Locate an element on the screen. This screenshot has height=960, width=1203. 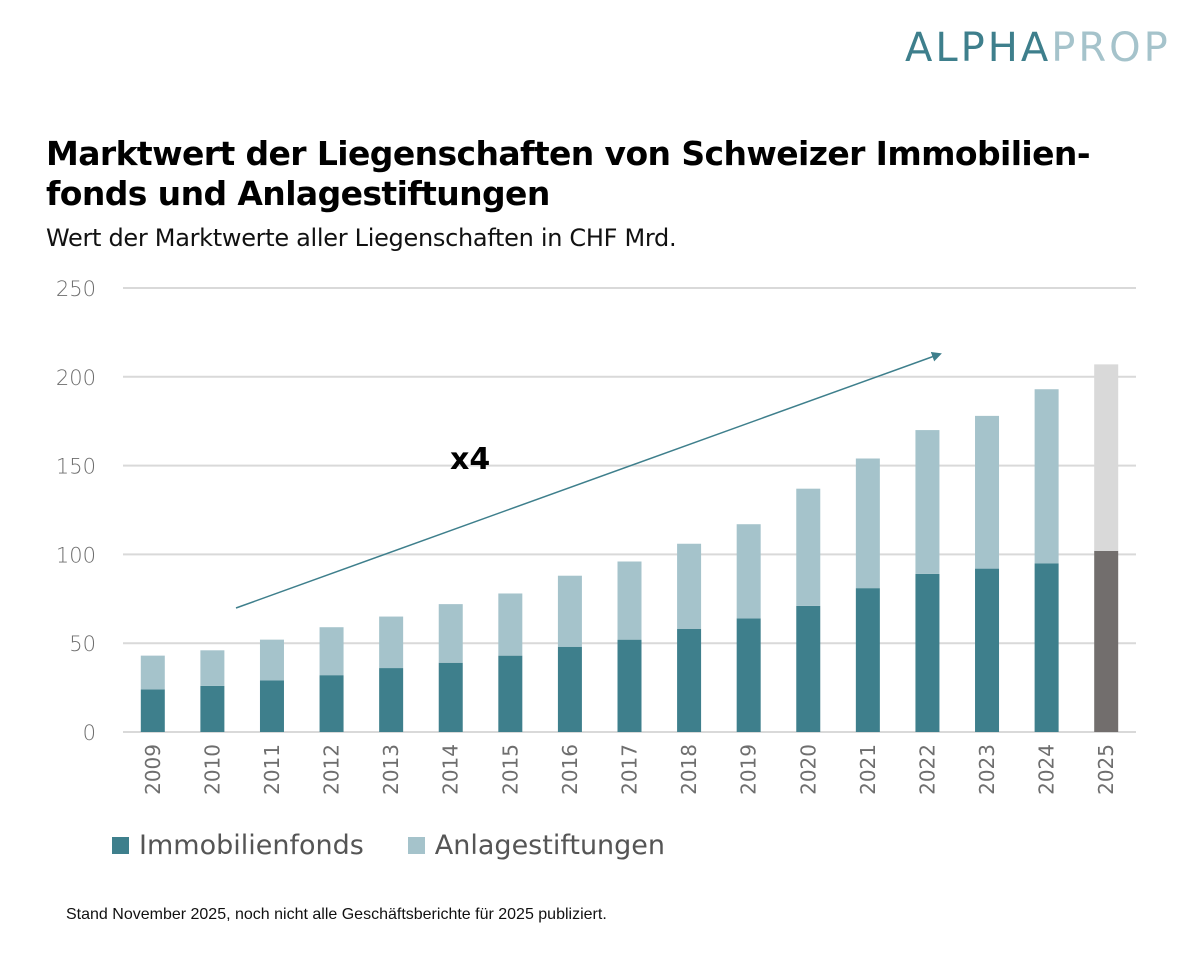
x-tick-label: 2016 is located at coordinates (570, 769).